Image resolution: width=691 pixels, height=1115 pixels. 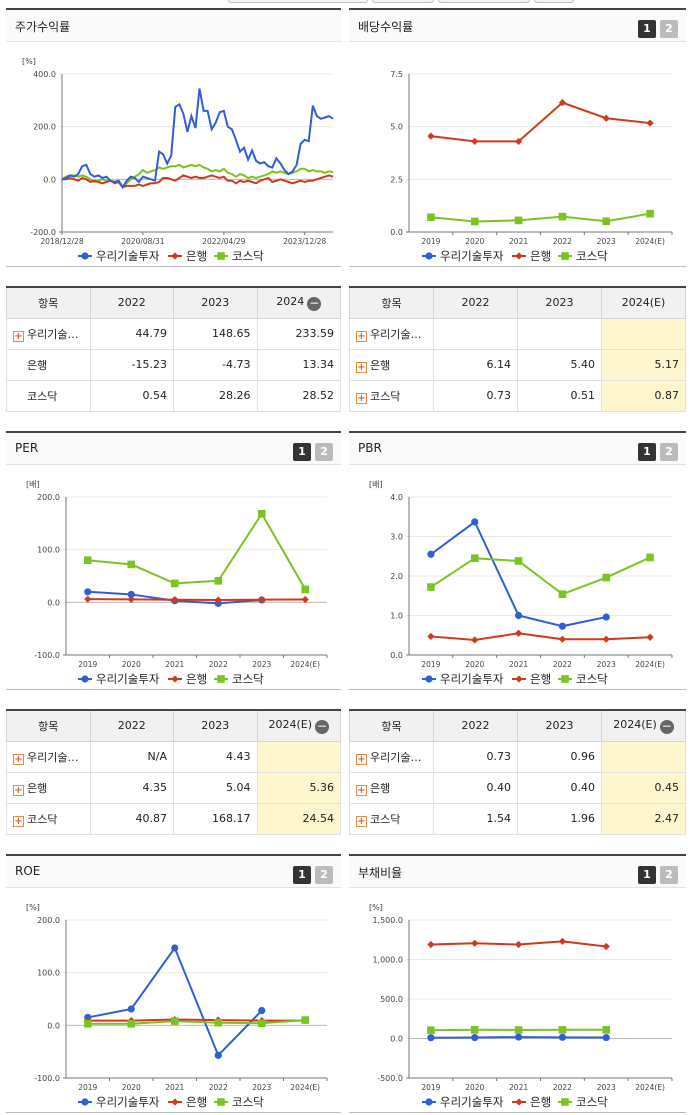 I want to click on table-cell: 1.54, so click(x=475, y=818).